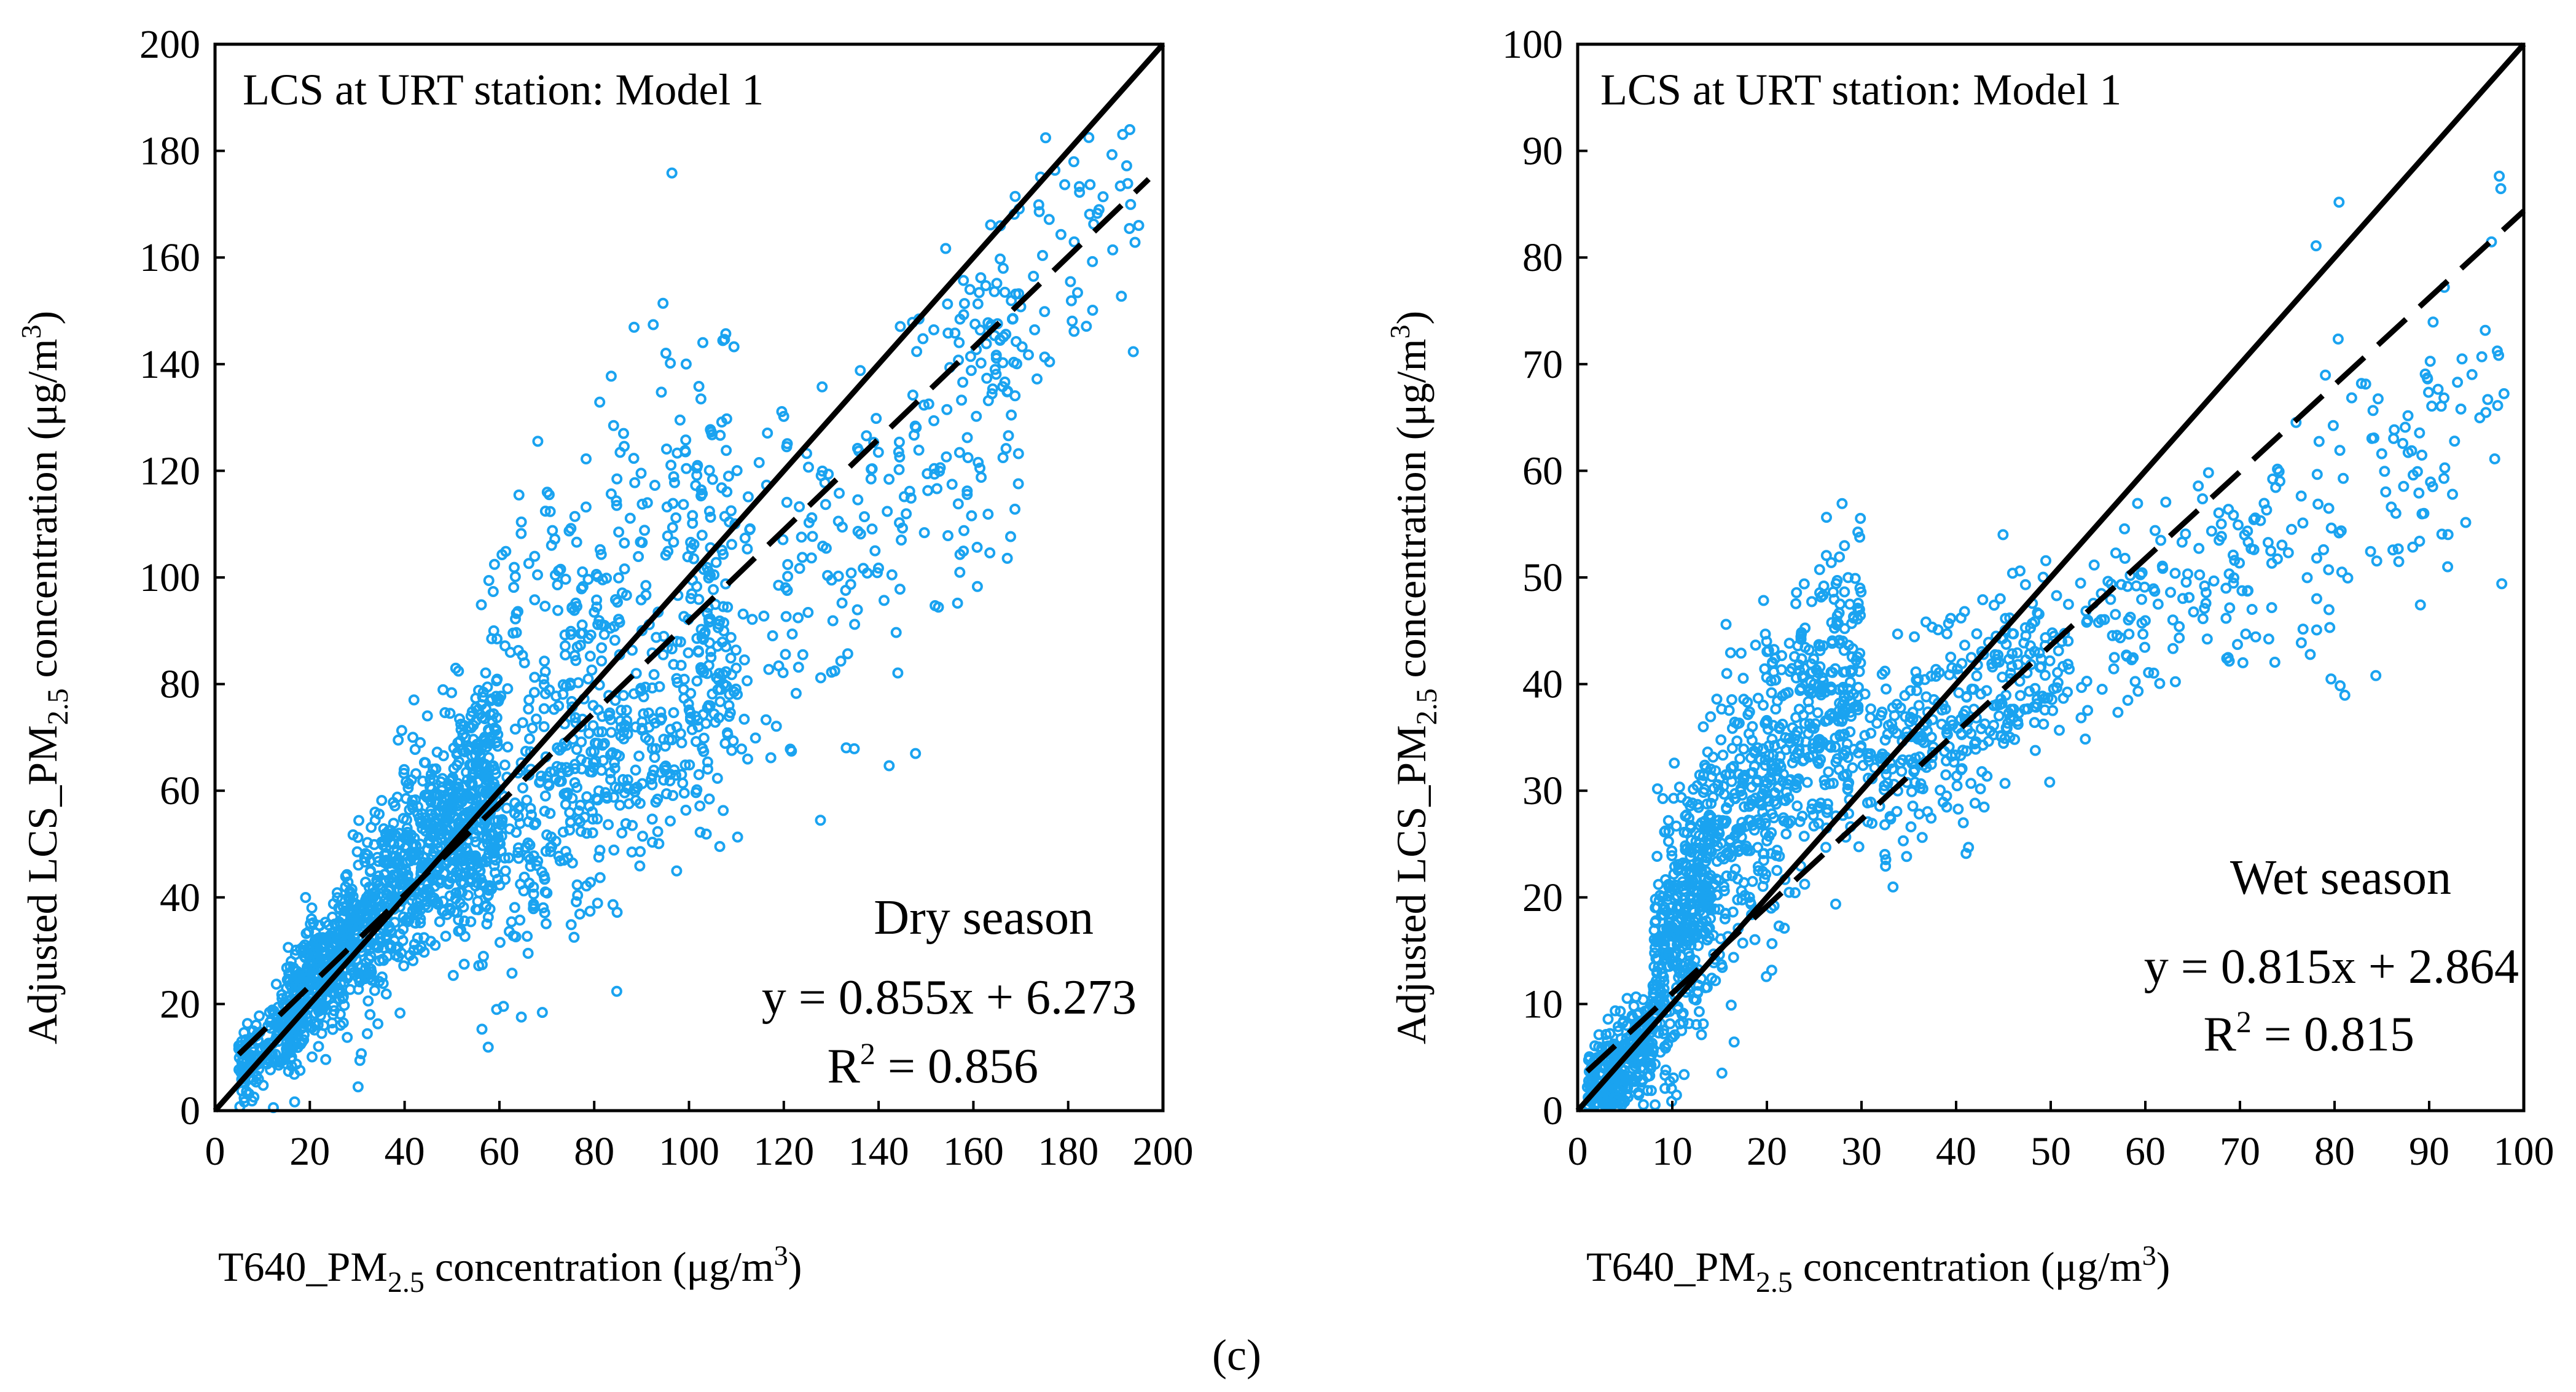 Image resolution: width=2576 pixels, height=1392 pixels. Describe the element at coordinates (510, 1269) in the screenshot. I see `dry-x-axis-title: T640_PM2.5 concentration (μg/m3)` at that location.